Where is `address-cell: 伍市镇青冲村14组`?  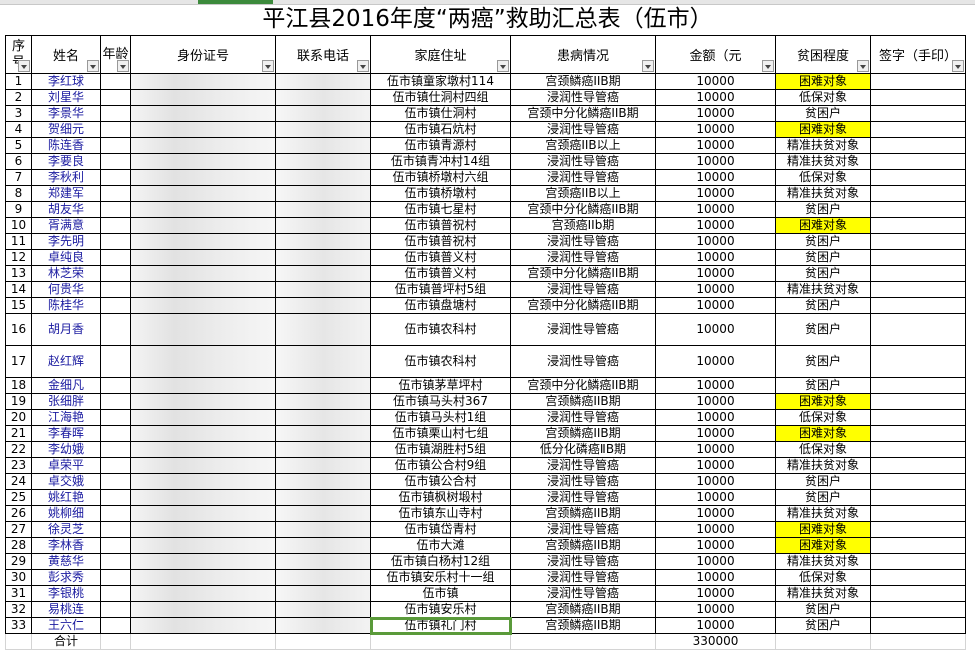 address-cell: 伍市镇青冲村14组 is located at coordinates (440, 161).